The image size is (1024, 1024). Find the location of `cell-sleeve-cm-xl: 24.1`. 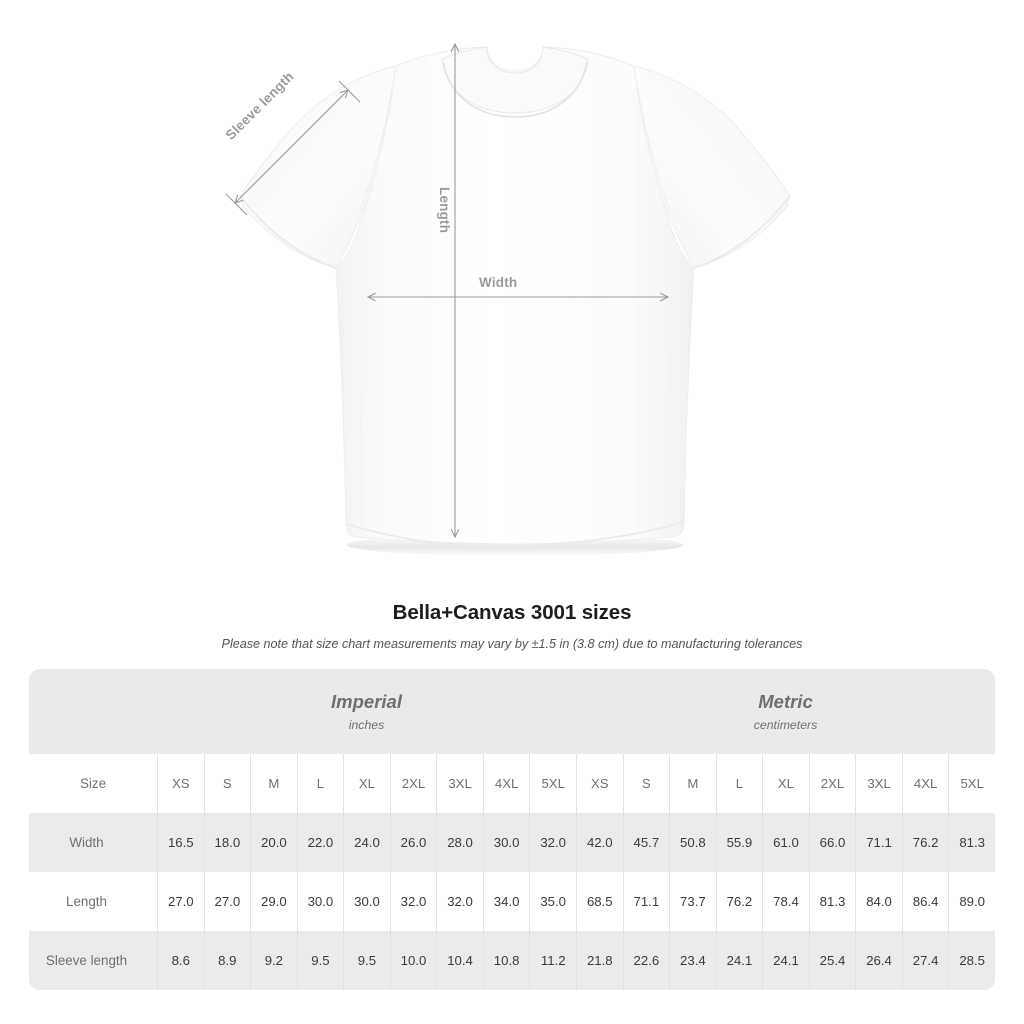

cell-sleeve-cm-xl: 24.1 is located at coordinates (785, 960).